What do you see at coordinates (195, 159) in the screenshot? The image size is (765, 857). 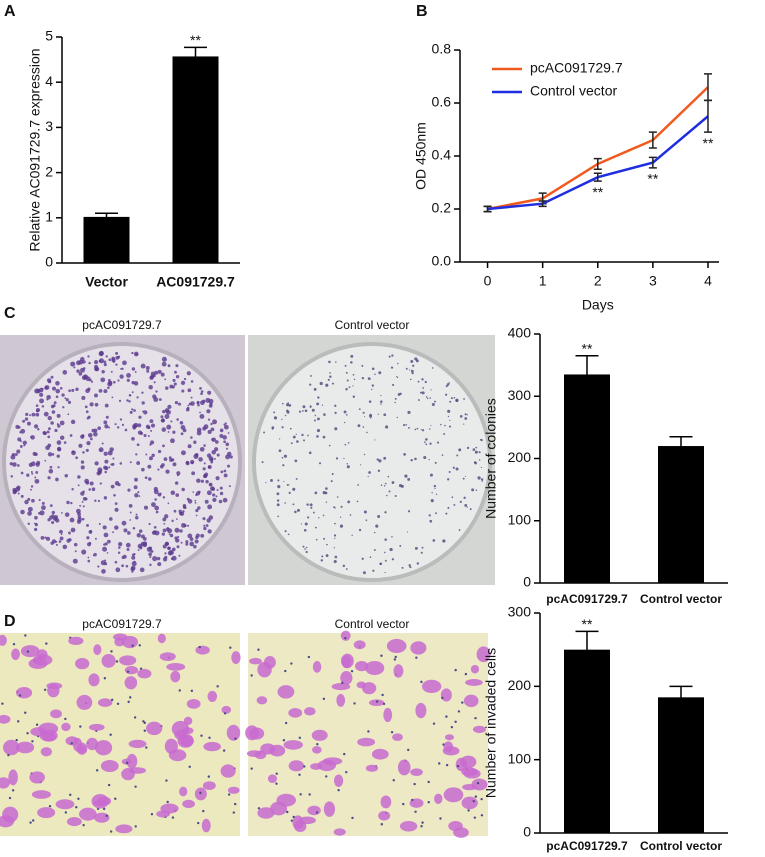 I see `bar` at bounding box center [195, 159].